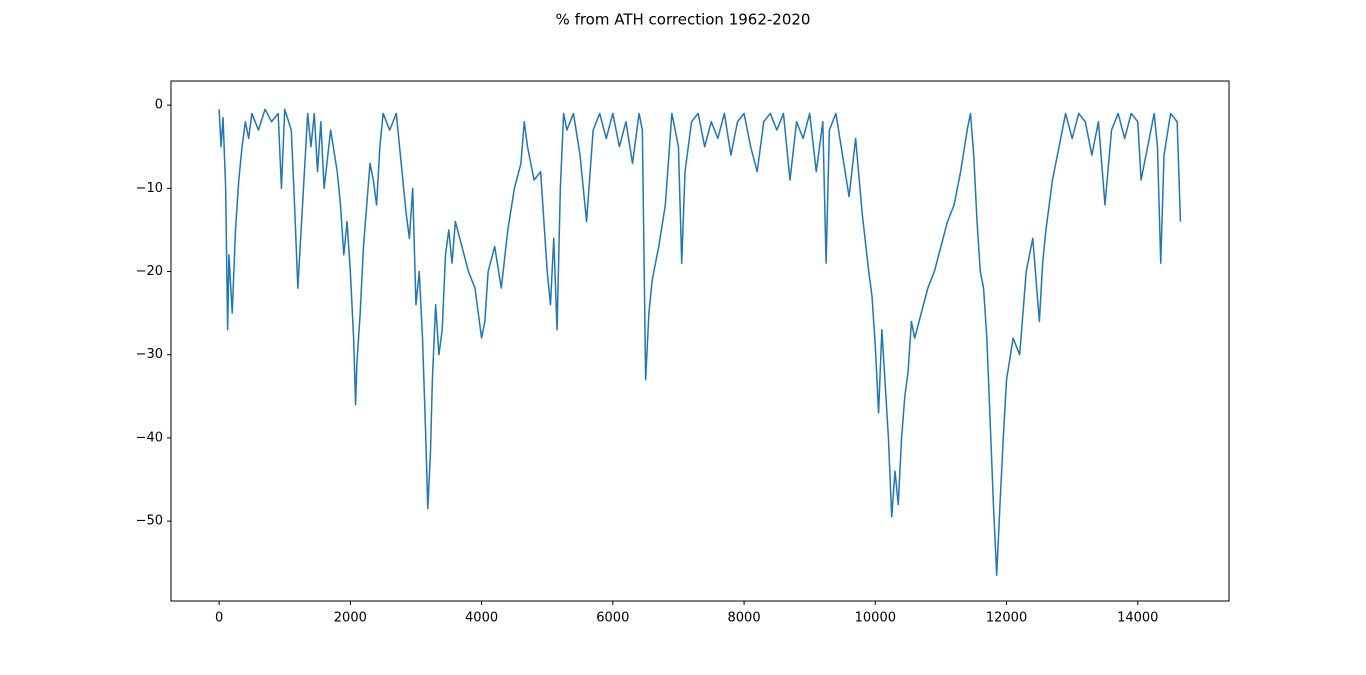 The width and height of the screenshot is (1366, 675). I want to click on y-tick-label: −30, so click(149, 354).